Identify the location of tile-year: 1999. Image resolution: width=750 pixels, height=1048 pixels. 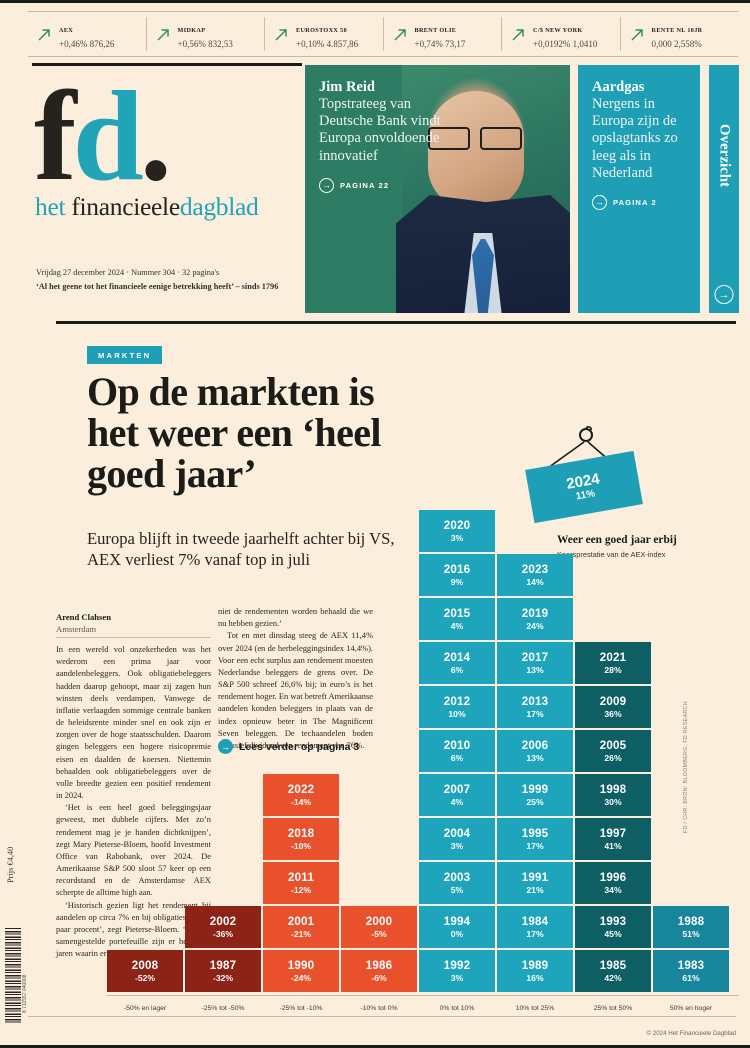
(535, 789).